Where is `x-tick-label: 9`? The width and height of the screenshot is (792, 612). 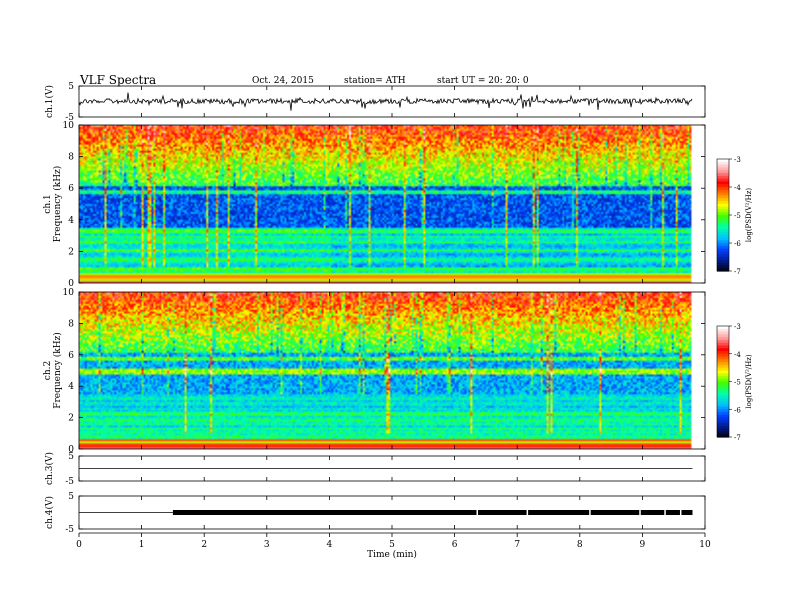
x-tick-label: 9 is located at coordinates (643, 545).